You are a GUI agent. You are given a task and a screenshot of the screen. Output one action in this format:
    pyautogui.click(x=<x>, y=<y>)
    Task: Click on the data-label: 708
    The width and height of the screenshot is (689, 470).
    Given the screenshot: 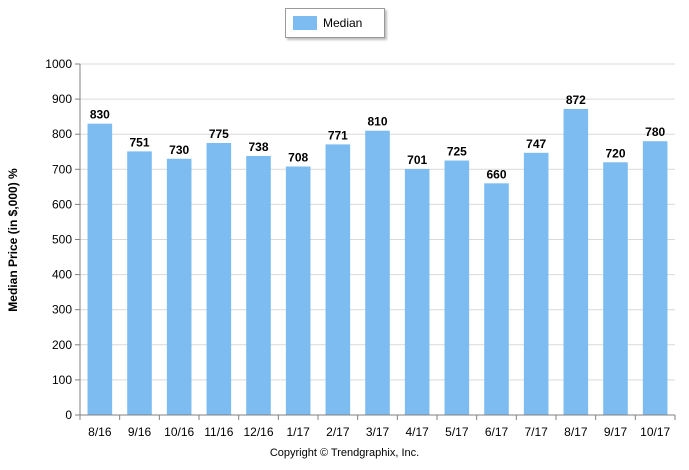 What is the action you would take?
    pyautogui.click(x=298, y=157)
    